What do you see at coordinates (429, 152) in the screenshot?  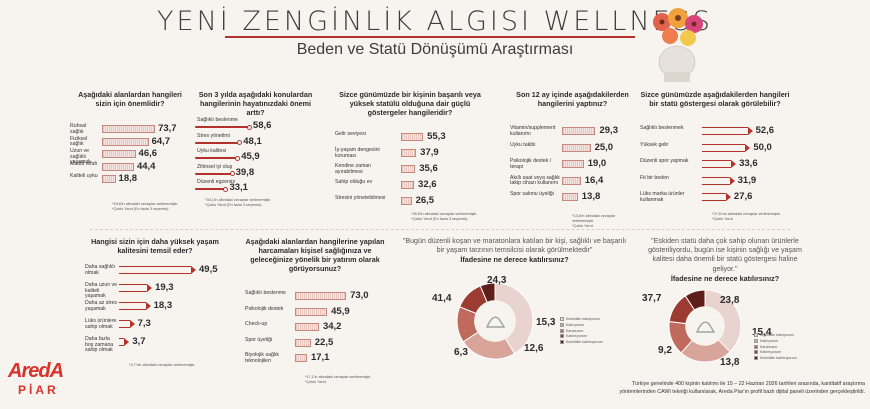 I see `value-label: 37,9` at bounding box center [429, 152].